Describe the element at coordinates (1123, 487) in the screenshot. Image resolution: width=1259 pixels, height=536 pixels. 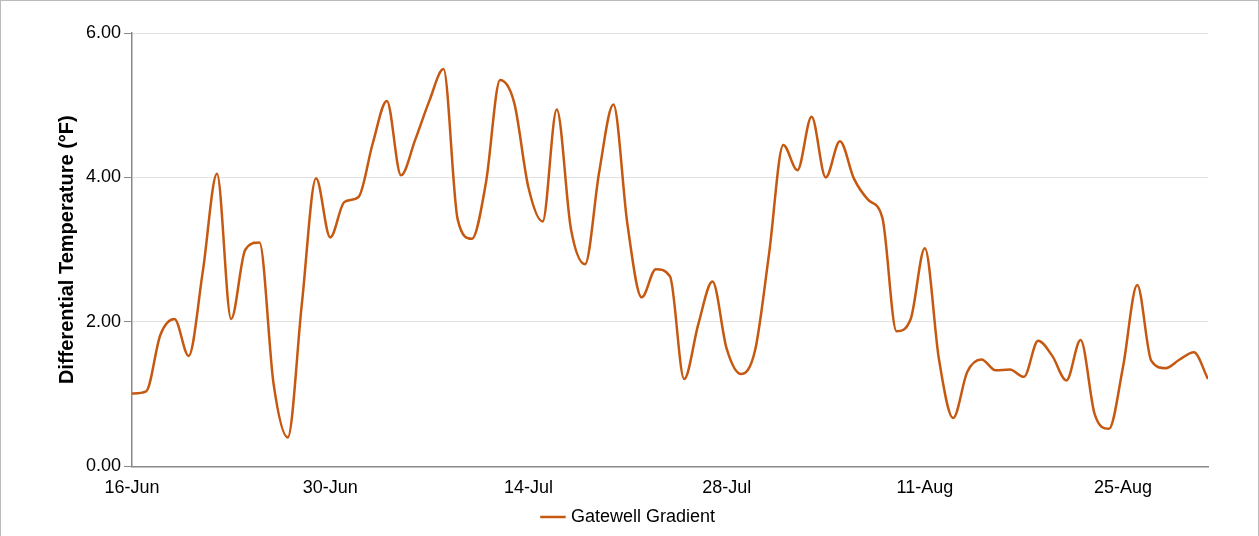
I see `x-tick-label: 25-Aug` at that location.